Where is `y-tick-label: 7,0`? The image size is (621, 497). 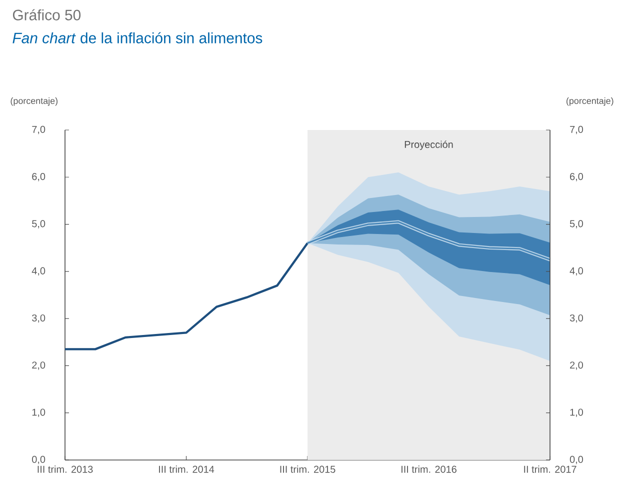
y-tick-label: 7,0 is located at coordinates (39, 130).